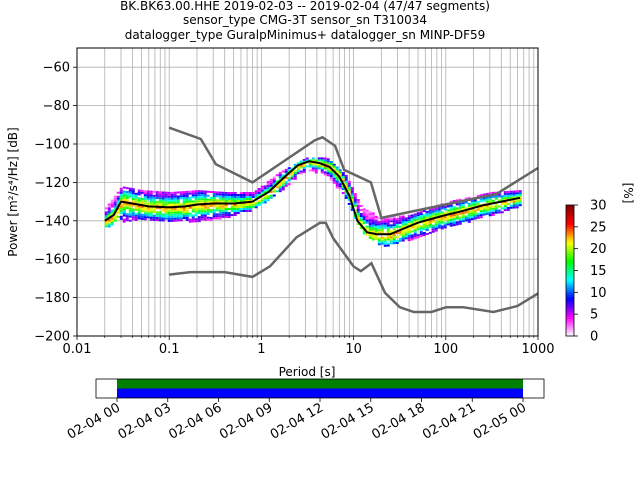  I want to click on y-tick-label: −100, so click(52, 145).